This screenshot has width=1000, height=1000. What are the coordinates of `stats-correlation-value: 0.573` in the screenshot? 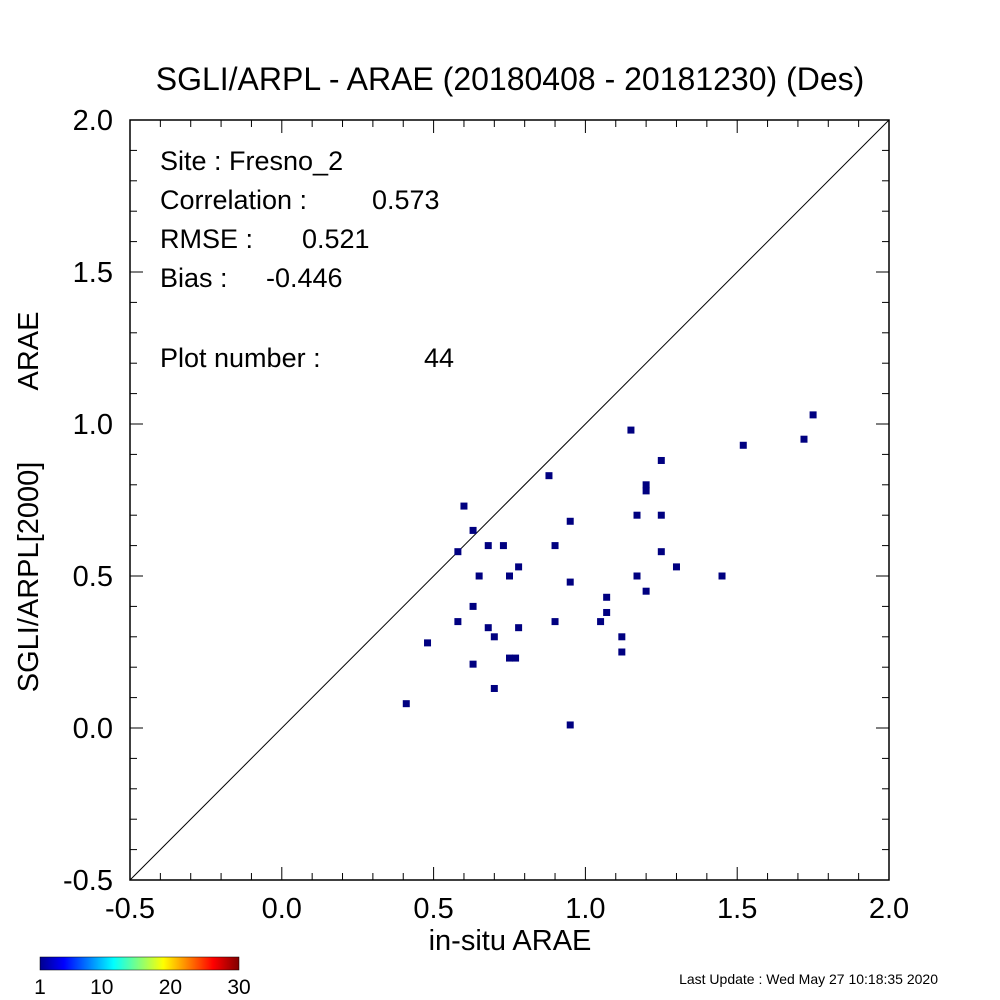 It's located at (406, 200).